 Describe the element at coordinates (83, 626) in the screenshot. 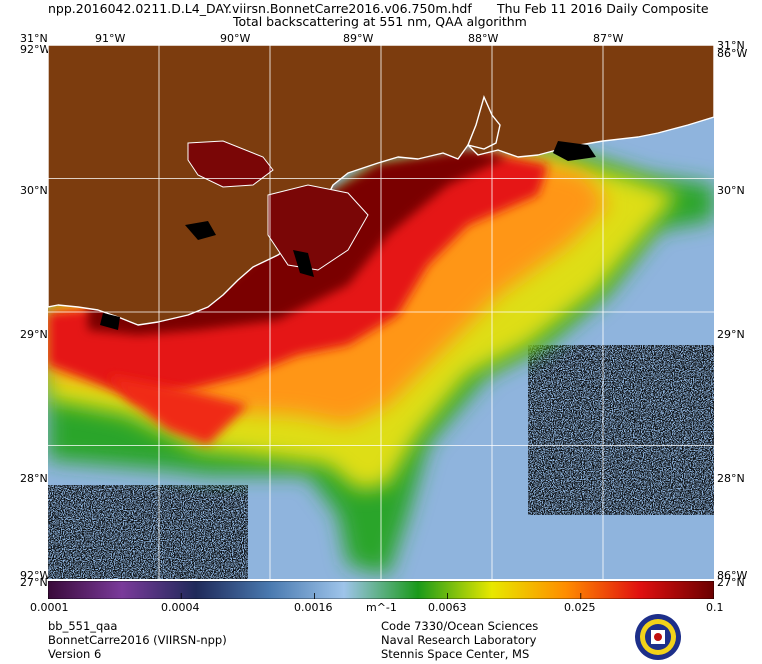

I see `product-name: bb_551_qaa` at that location.